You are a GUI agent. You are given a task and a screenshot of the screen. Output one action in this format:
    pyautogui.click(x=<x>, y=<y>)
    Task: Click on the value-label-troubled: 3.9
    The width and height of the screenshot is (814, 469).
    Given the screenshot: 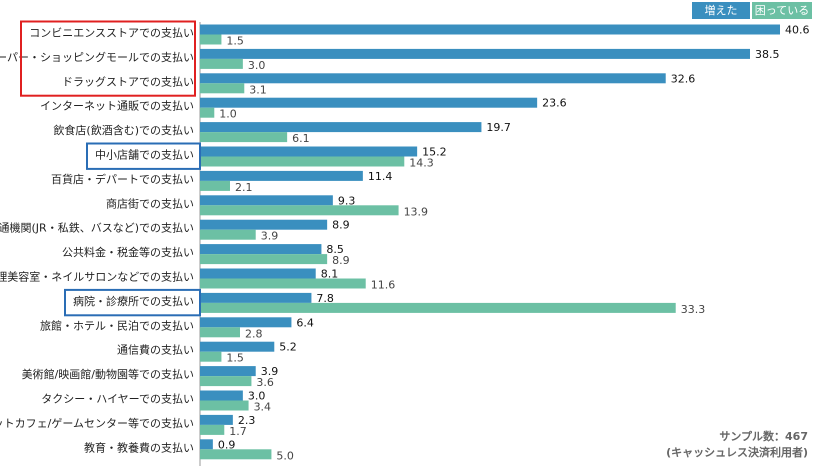 What is the action you would take?
    pyautogui.click(x=270, y=236)
    